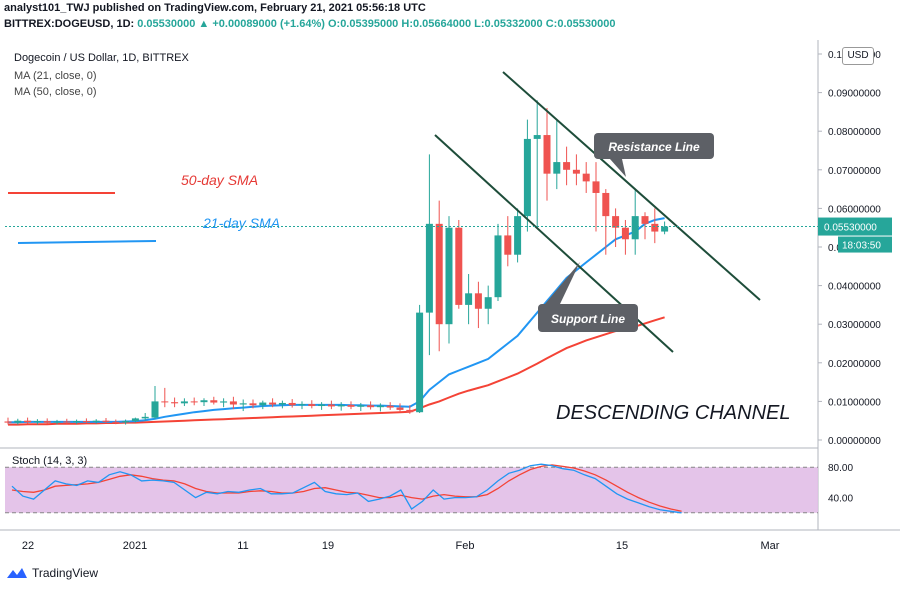  What do you see at coordinates (101, 58) in the screenshot?
I see `symbol-title: Dogecoin / US Dollar, 1D, BITTREX` at bounding box center [101, 58].